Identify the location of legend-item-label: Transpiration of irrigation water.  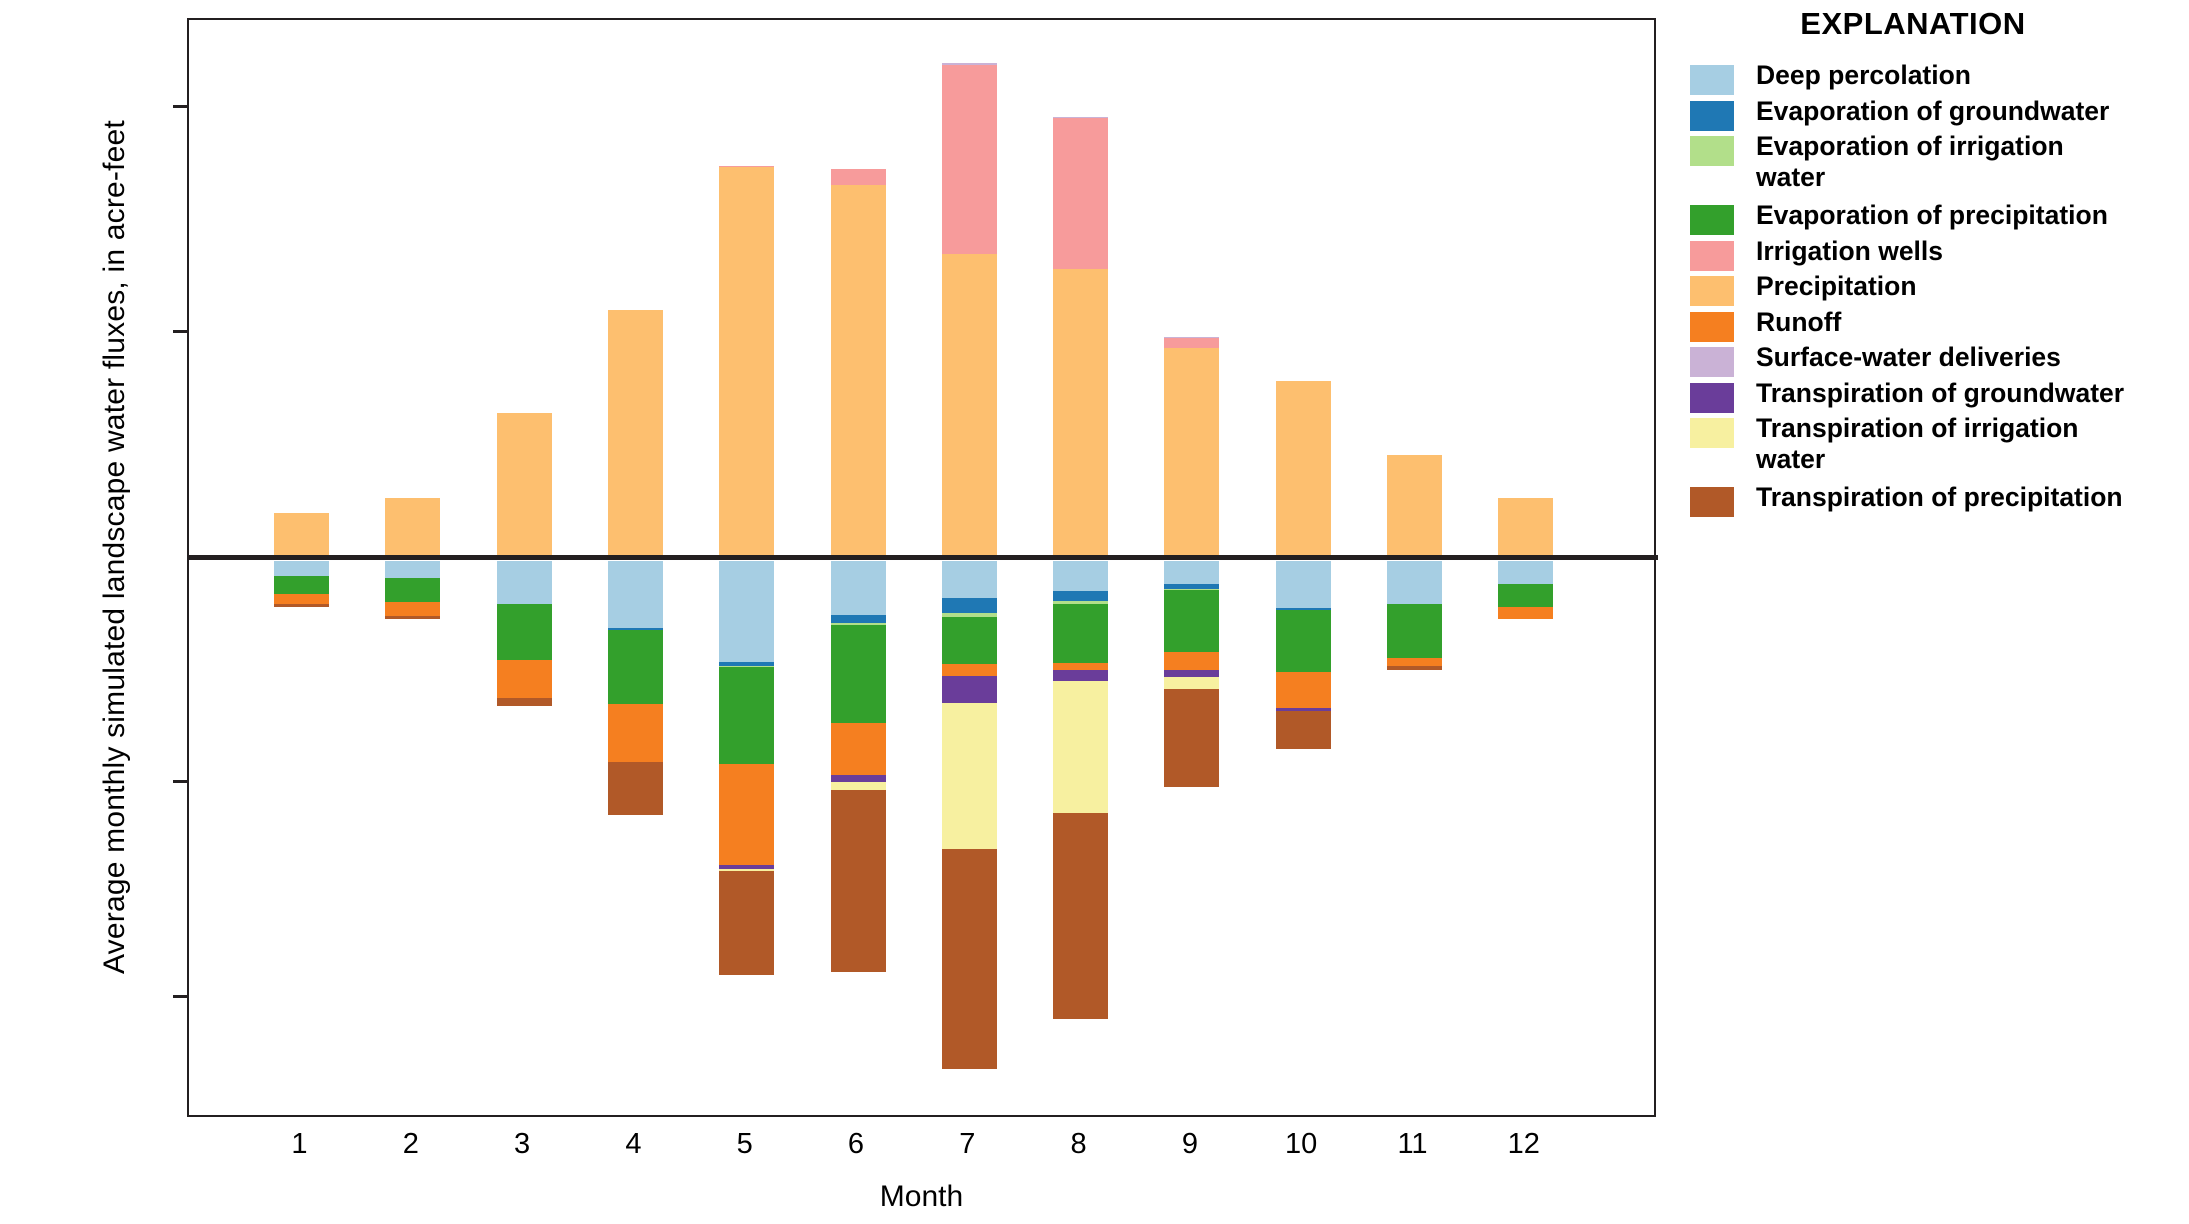
(1917, 443).